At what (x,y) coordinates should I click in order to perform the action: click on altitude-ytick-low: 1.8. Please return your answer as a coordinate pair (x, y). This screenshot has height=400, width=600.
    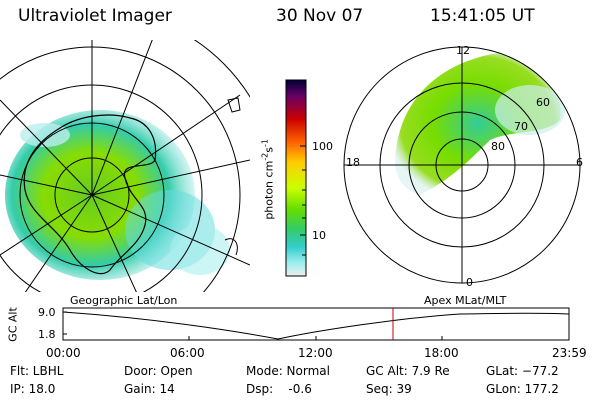
    Looking at the image, I should click on (47, 334).